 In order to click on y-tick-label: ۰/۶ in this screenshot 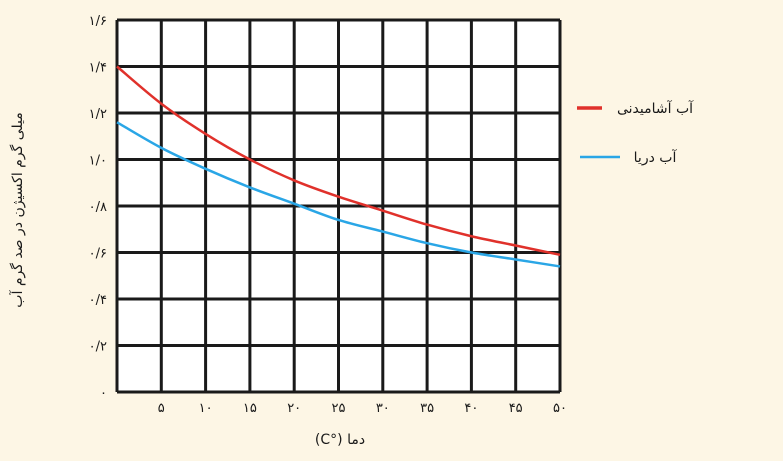, I will do `click(98, 254)`.